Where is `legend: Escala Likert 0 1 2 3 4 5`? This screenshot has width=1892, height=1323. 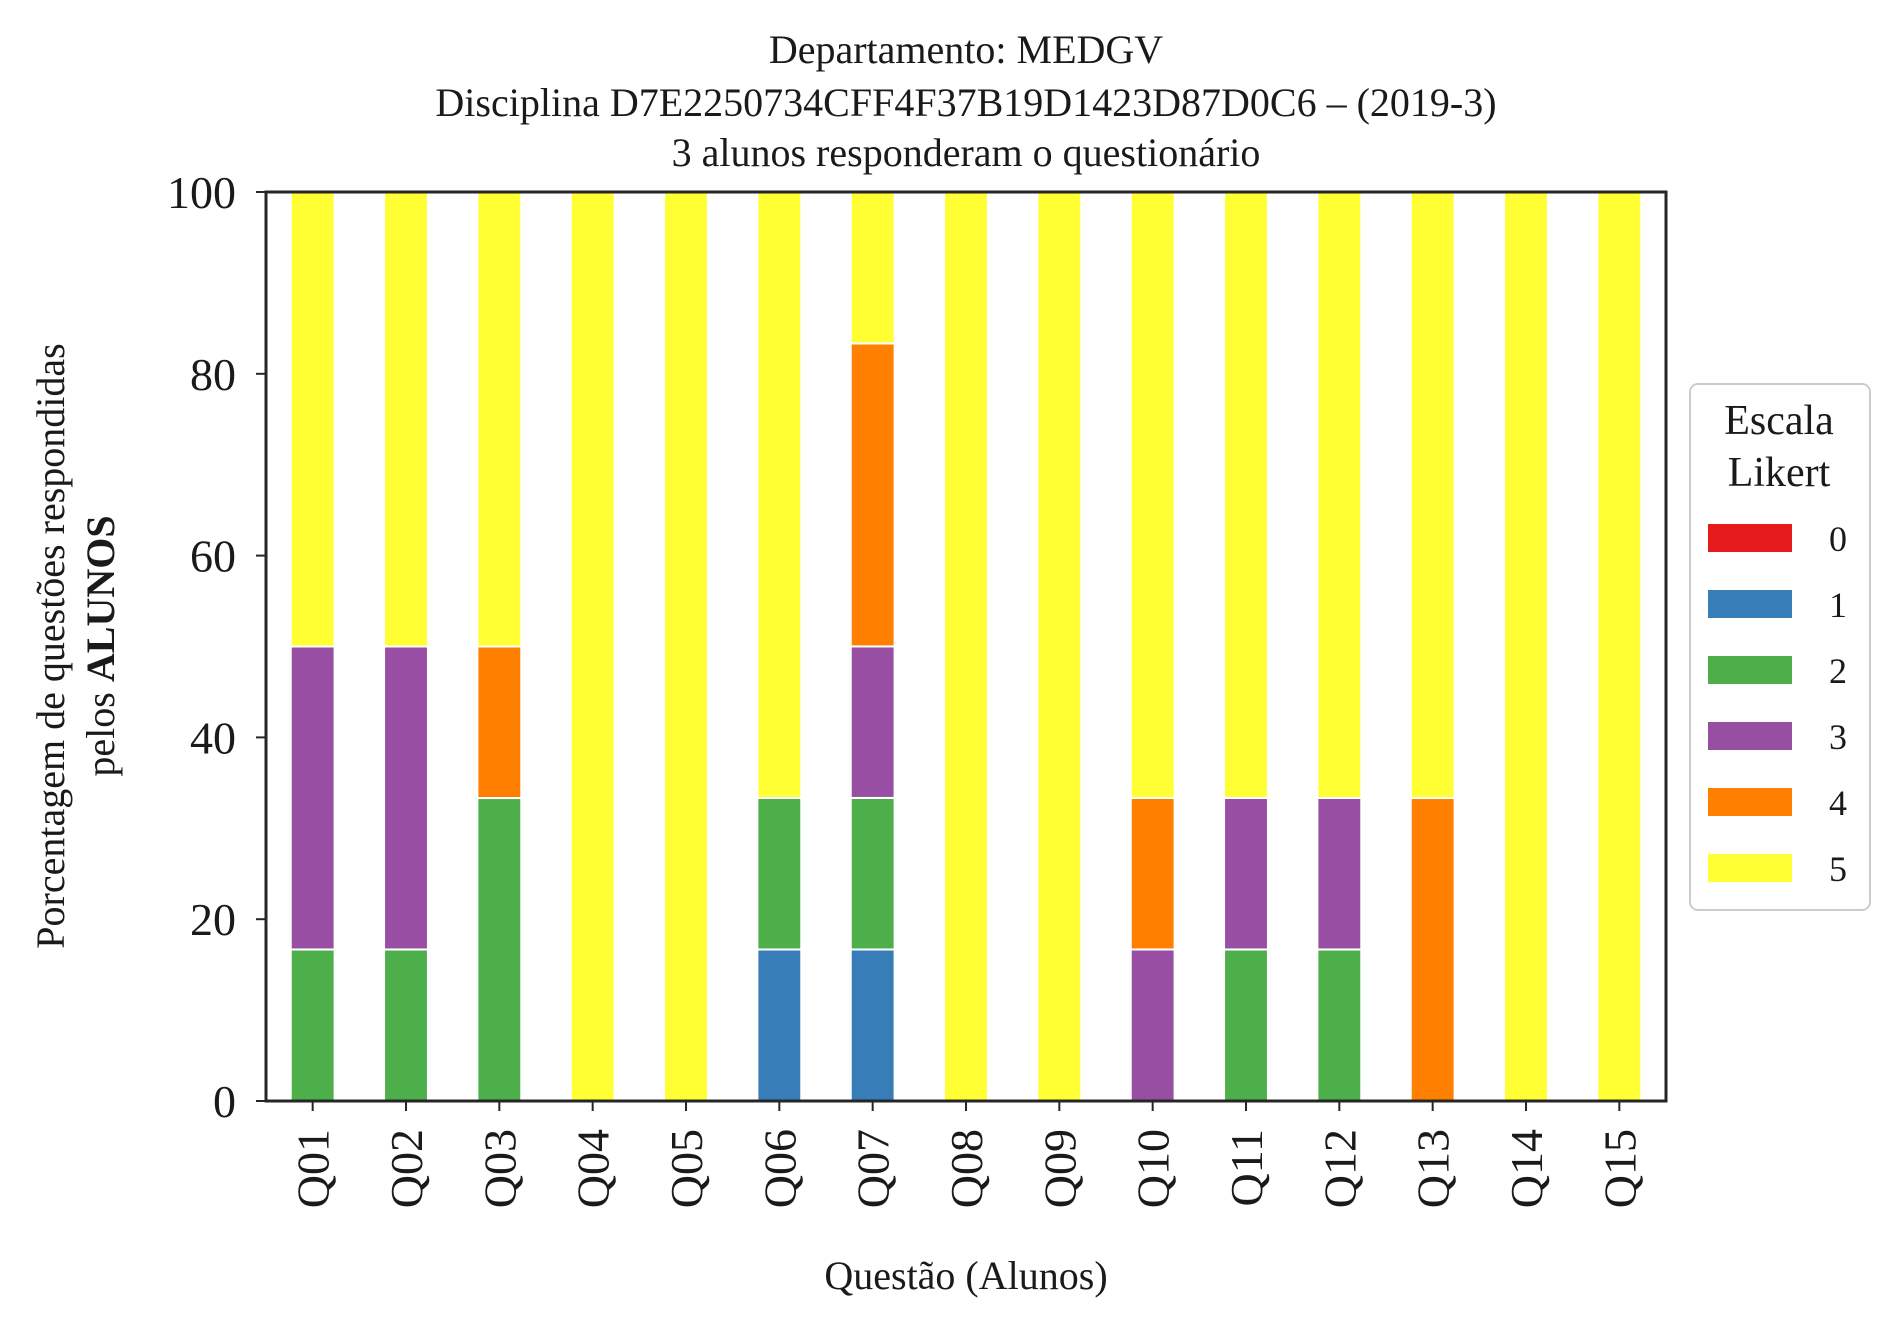 legend: Escala Likert 0 1 2 3 4 5 is located at coordinates (1780, 647).